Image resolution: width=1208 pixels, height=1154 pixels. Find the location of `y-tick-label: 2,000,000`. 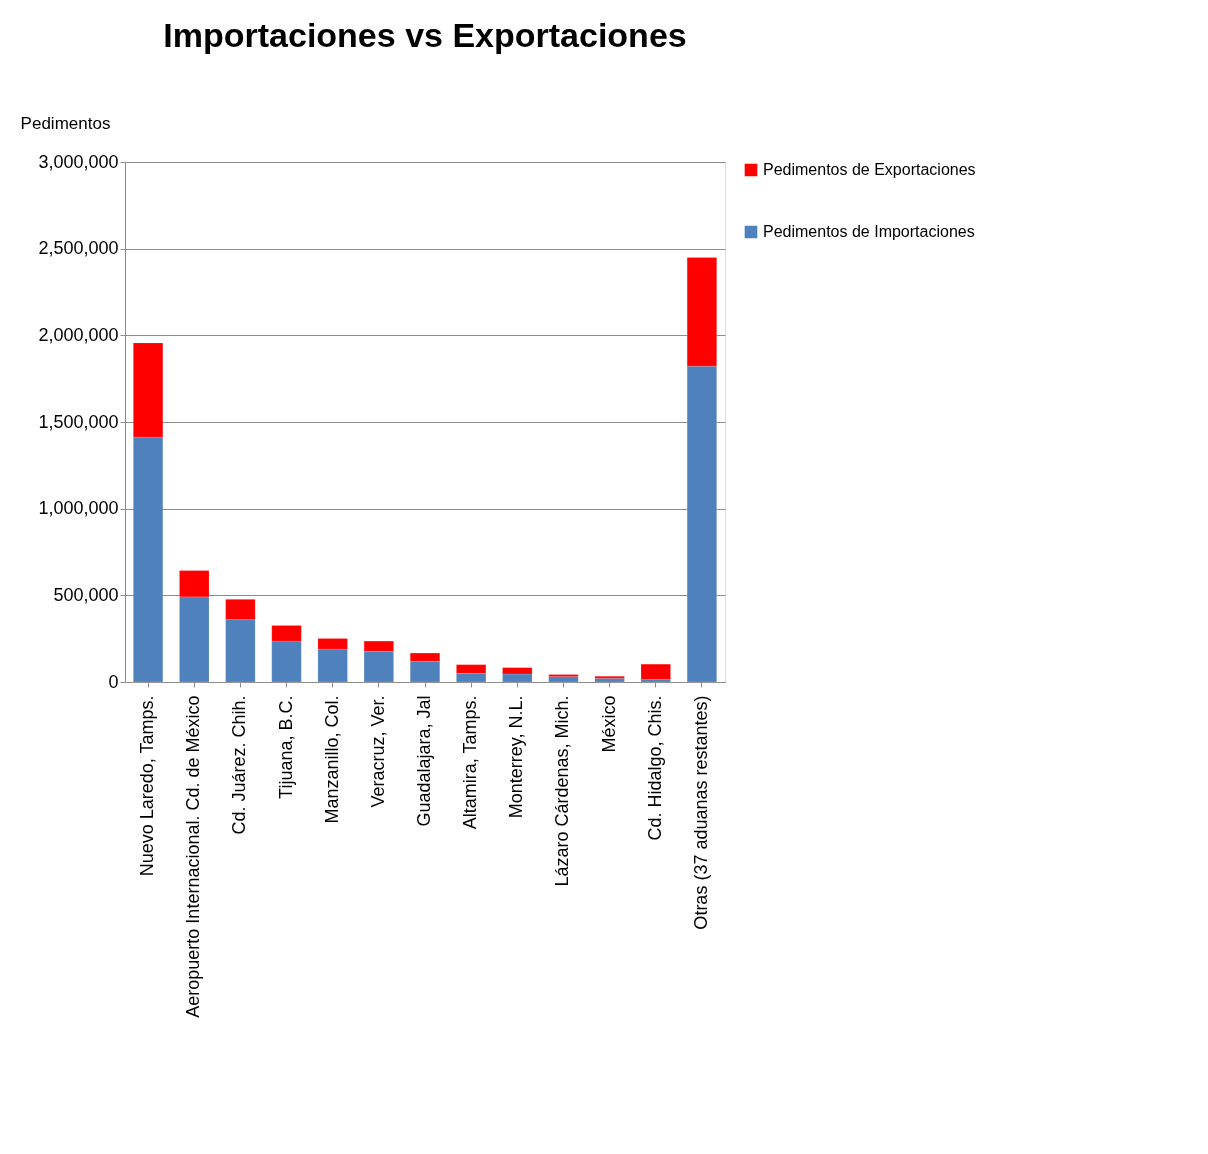

y-tick-label: 2,000,000 is located at coordinates (78, 334).